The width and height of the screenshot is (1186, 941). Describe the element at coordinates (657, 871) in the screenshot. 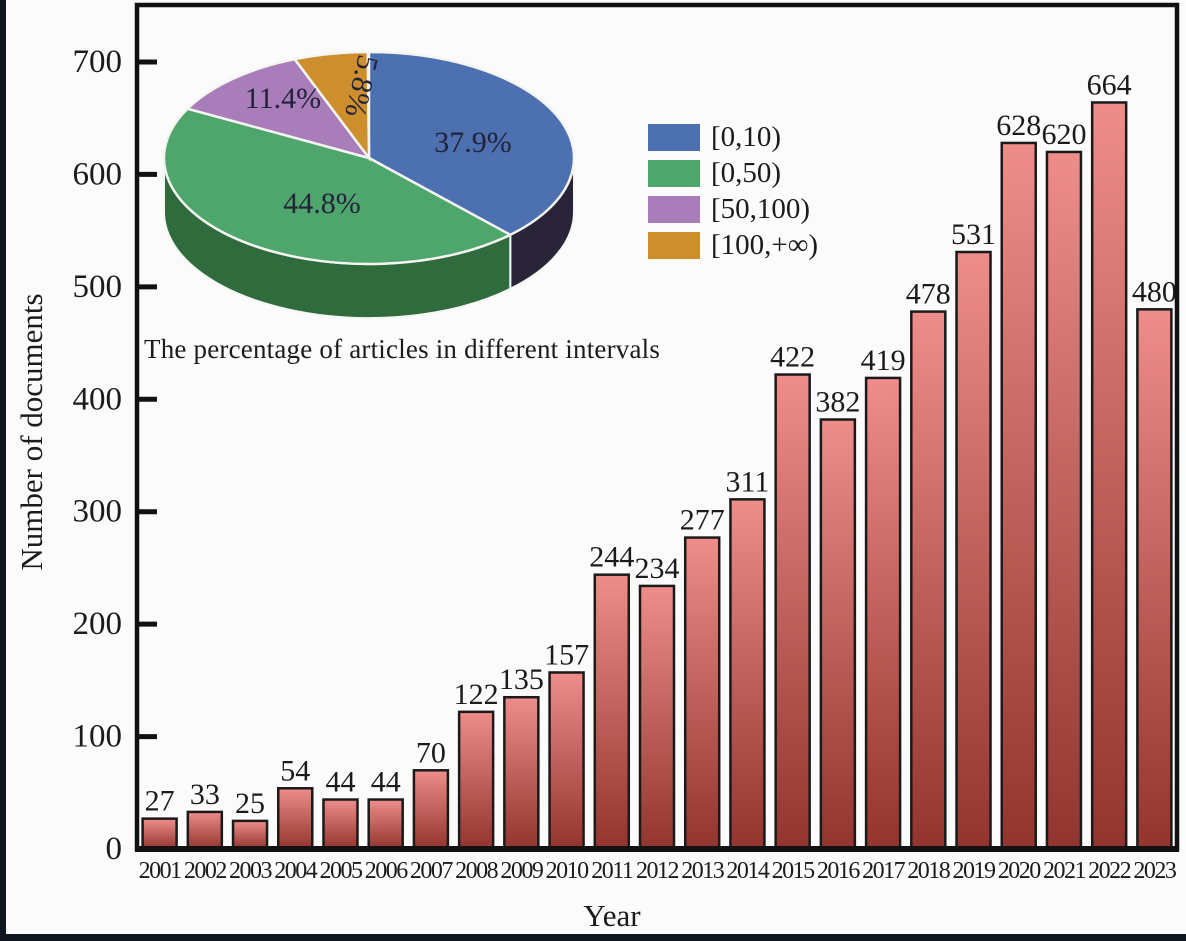

I see `x-tick-label: 2012` at that location.